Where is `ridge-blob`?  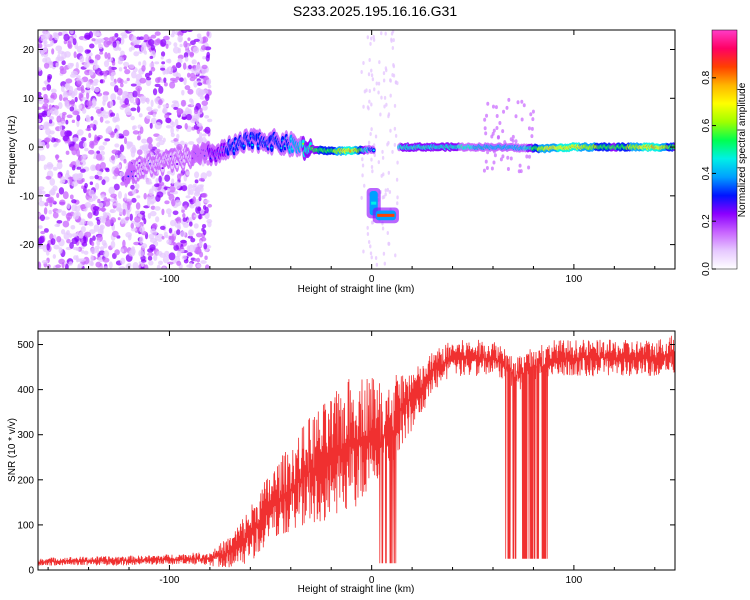 ridge-blob is located at coordinates (303, 143).